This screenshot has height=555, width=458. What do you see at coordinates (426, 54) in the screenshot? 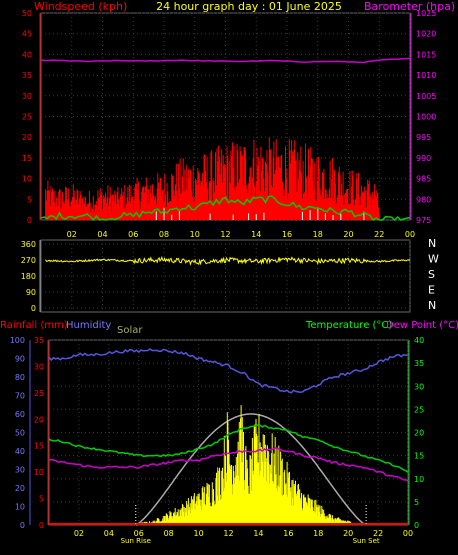
I see `baro-y-tick-label: 1015` at bounding box center [426, 54].